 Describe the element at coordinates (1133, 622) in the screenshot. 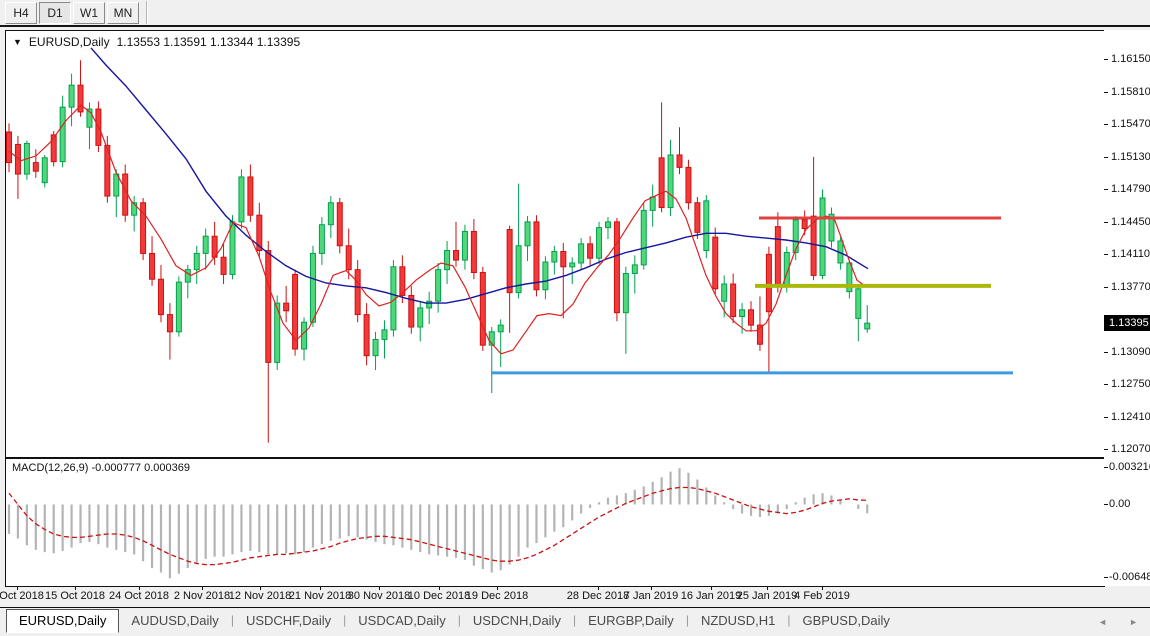

I see `tab-scroll-right-icon: ►` at that location.